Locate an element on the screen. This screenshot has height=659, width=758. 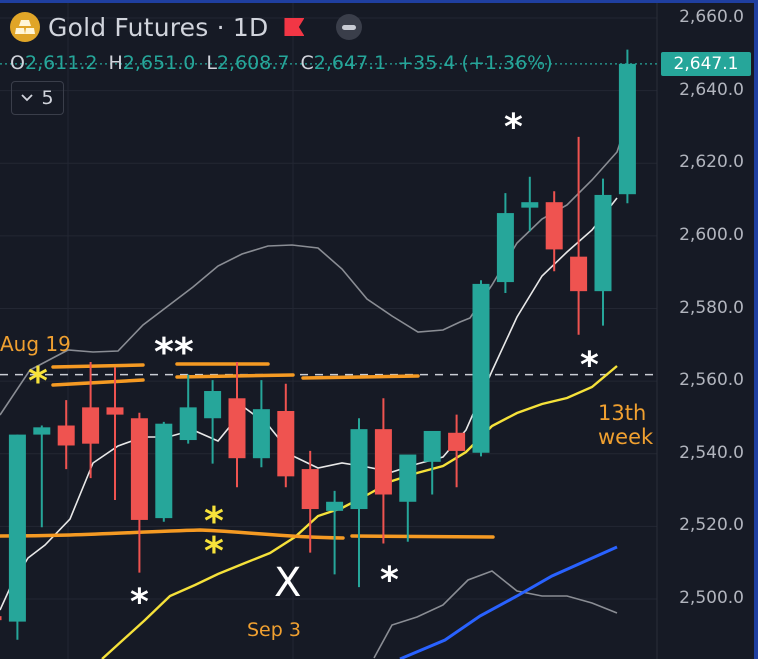
minus-icon is located at coordinates (349, 27).